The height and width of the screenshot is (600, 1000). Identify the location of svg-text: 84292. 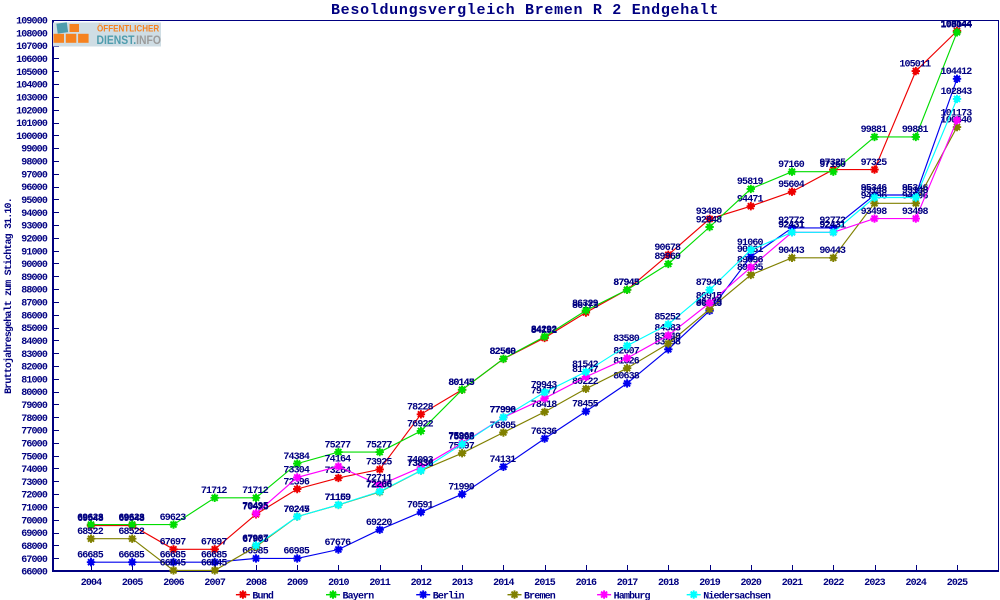
(544, 330).